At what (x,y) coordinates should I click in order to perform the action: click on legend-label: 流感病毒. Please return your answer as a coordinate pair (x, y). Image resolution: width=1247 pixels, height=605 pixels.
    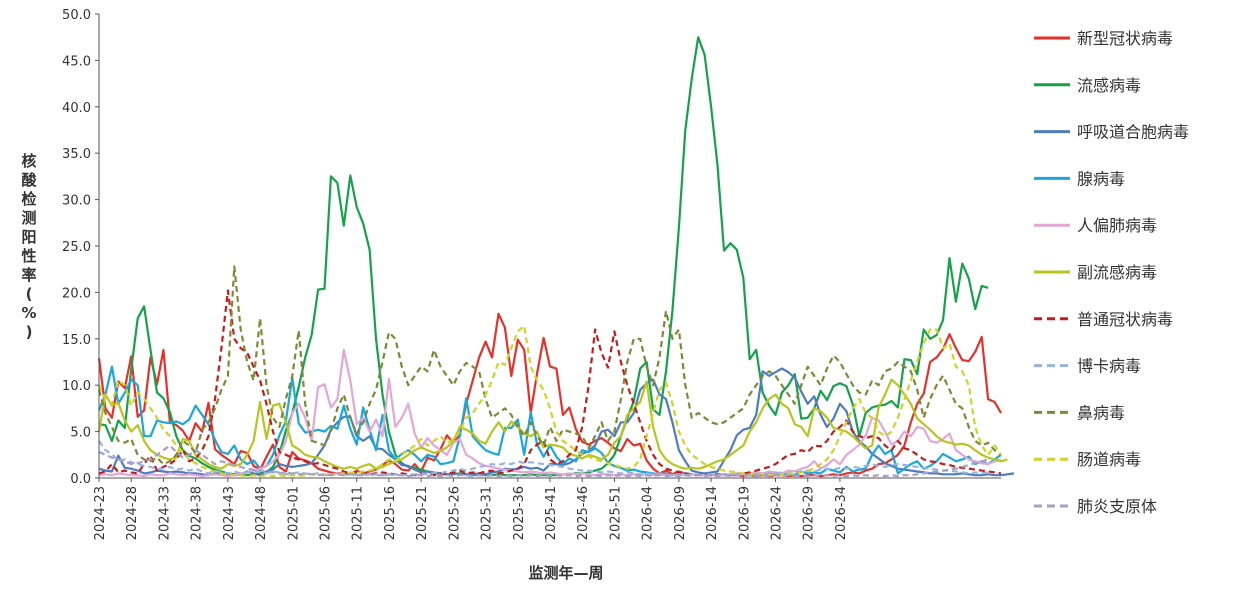
    Looking at the image, I should click on (1109, 85).